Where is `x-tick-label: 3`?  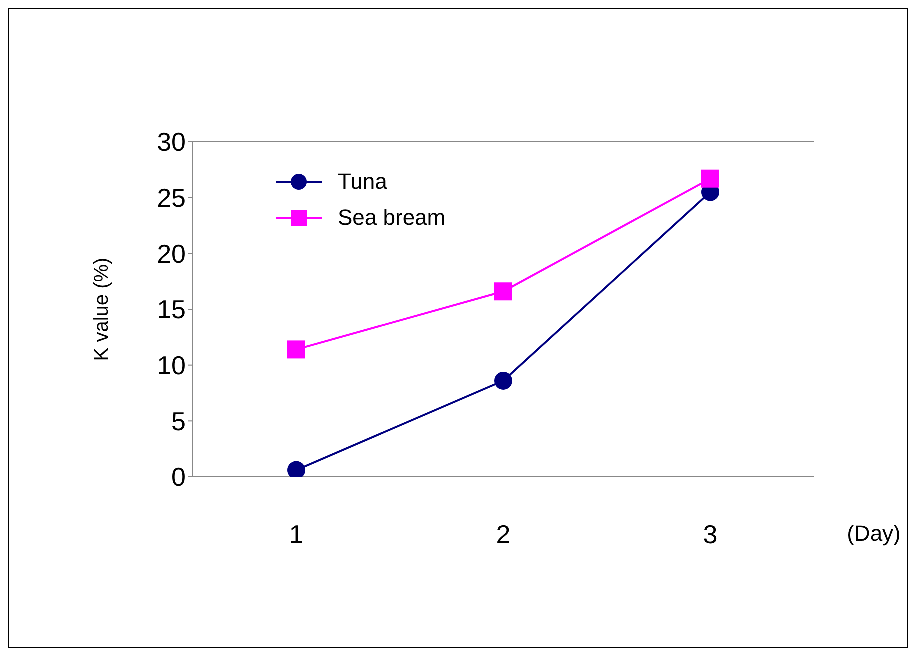
x-tick-label: 3 is located at coordinates (710, 534).